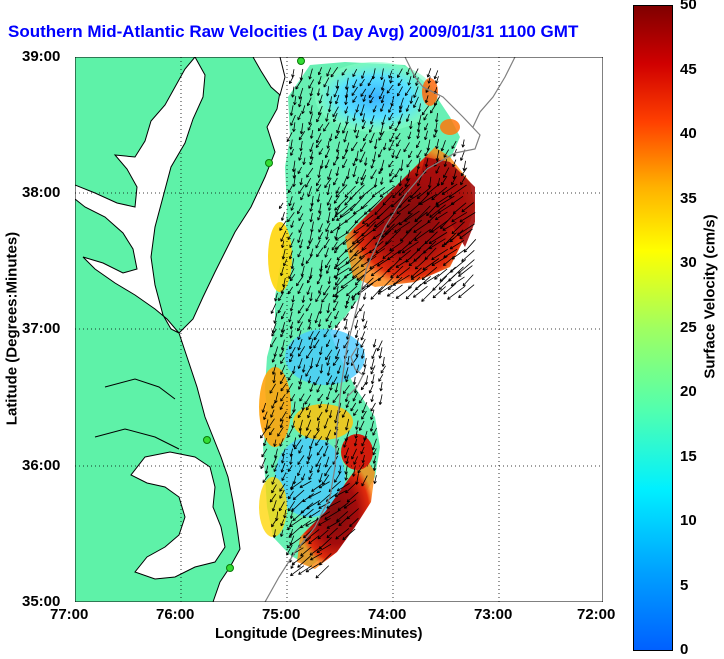 The image size is (724, 659). I want to click on colorbar-tick-label: 10, so click(688, 520).